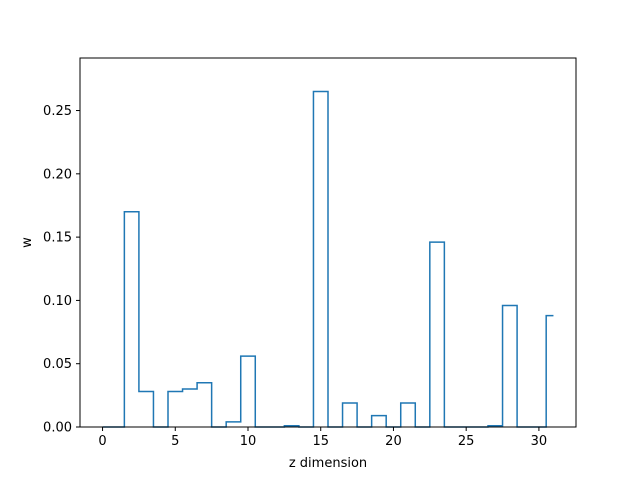  Describe the element at coordinates (393, 441) in the screenshot. I see `x-tick-label: 20` at that location.